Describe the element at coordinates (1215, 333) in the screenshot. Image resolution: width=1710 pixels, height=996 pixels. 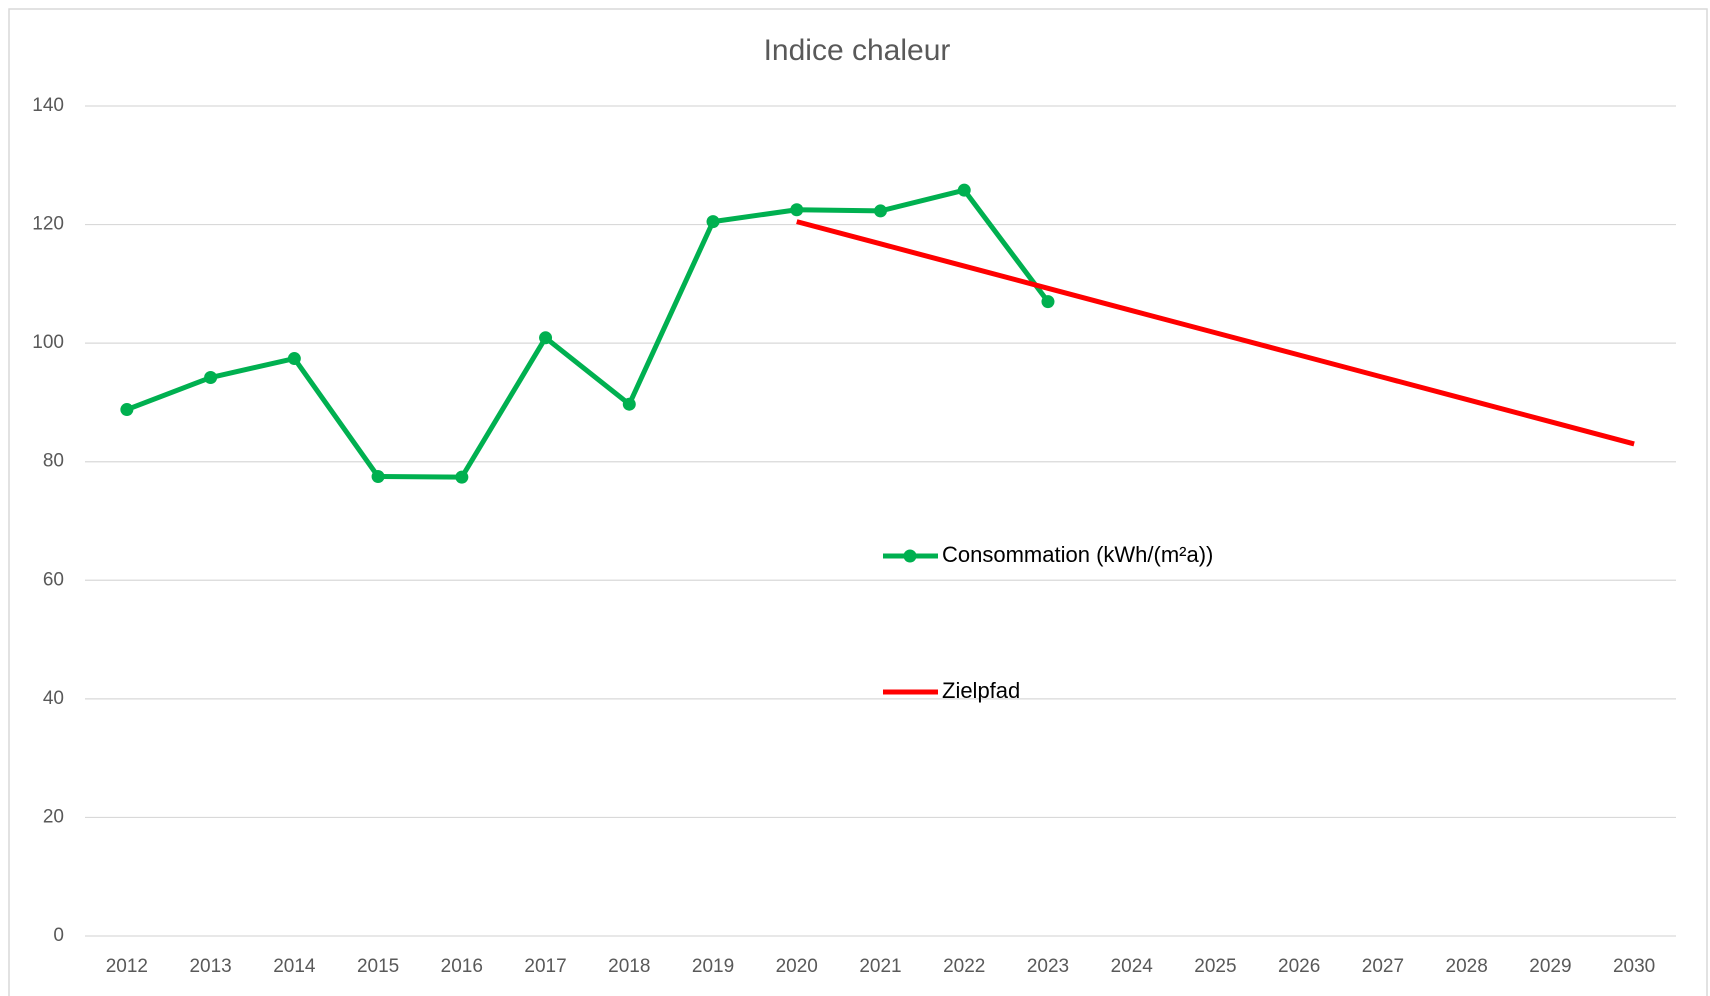
I see `series-line` at that location.